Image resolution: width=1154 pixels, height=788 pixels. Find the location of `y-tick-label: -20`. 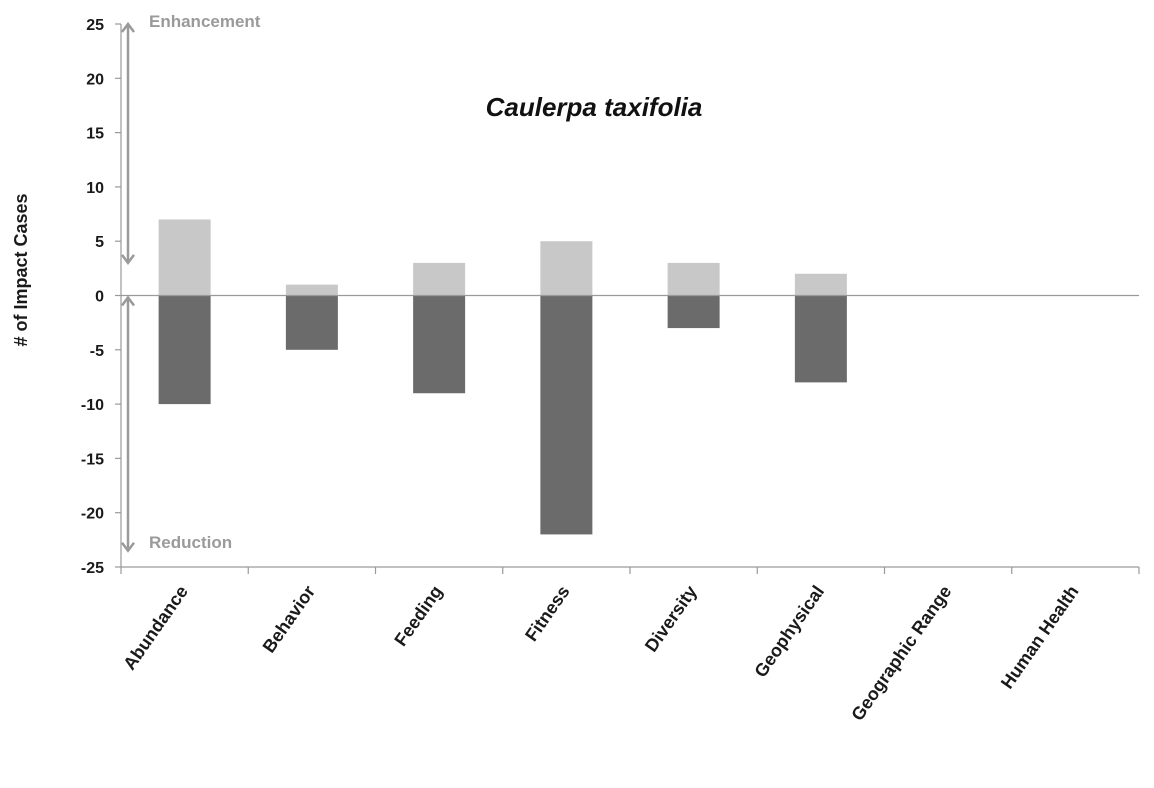

y-tick-label: -20 is located at coordinates (92, 514).